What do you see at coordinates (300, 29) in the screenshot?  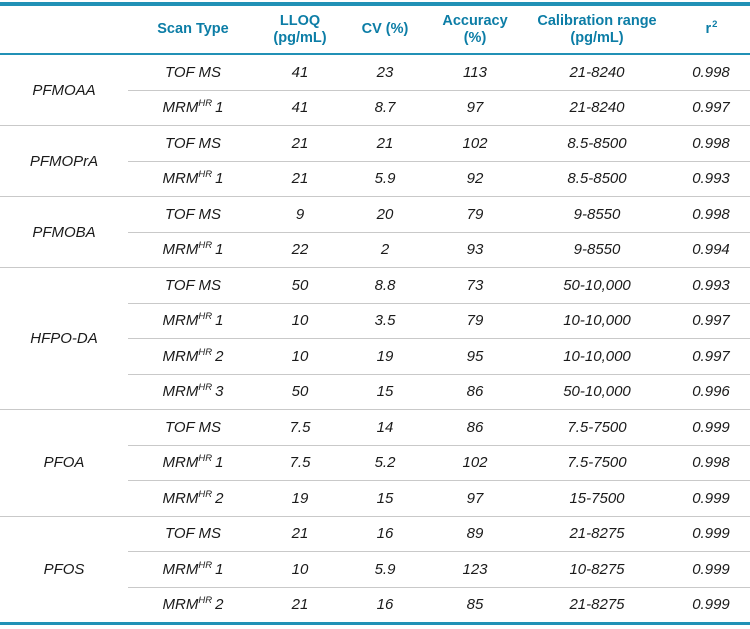 I see `col-header-lloq: LLOQ (pg/mL)` at bounding box center [300, 29].